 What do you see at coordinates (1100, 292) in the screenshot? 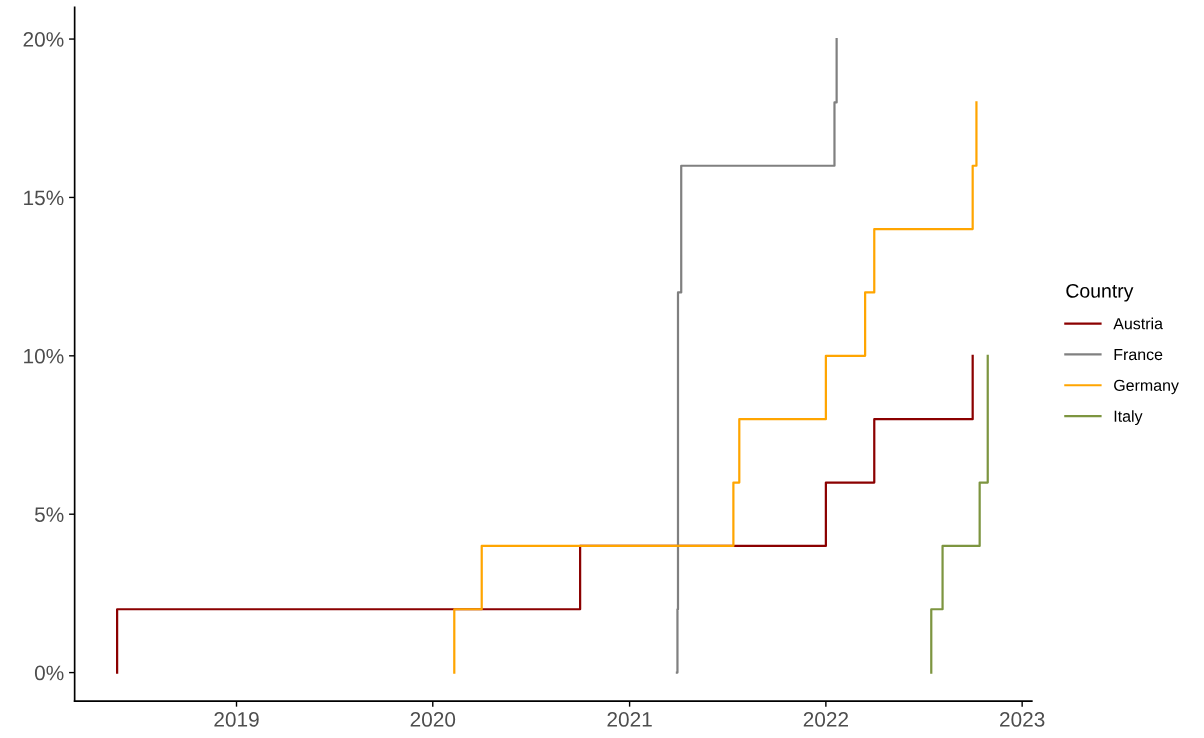
I see `legend-title: Country` at bounding box center [1100, 292].